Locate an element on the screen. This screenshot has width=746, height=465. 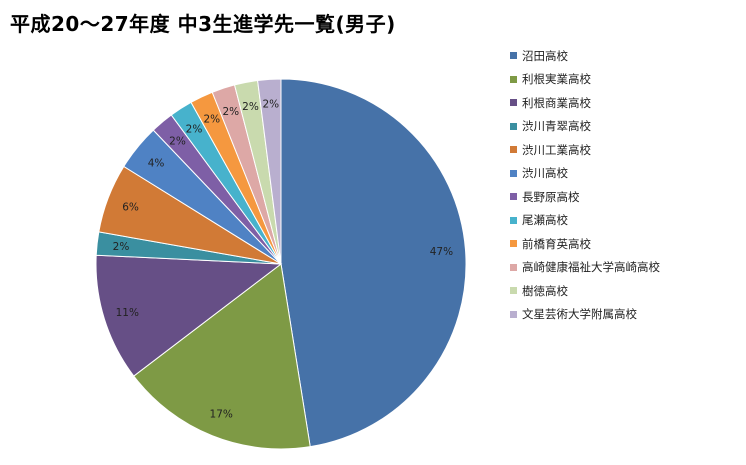
legend-item-9: 高崎健康福祉大学高崎高校 is located at coordinates (585, 268).